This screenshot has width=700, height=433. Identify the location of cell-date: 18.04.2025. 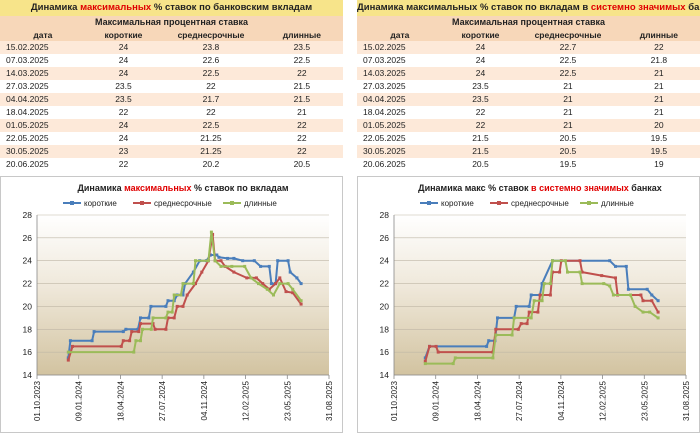
(43, 112).